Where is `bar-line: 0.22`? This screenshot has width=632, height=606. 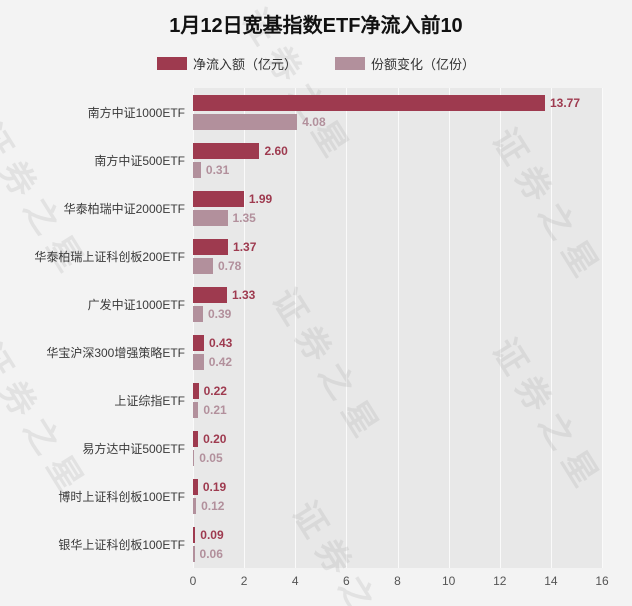 bar-line: 0.22 is located at coordinates (397, 390).